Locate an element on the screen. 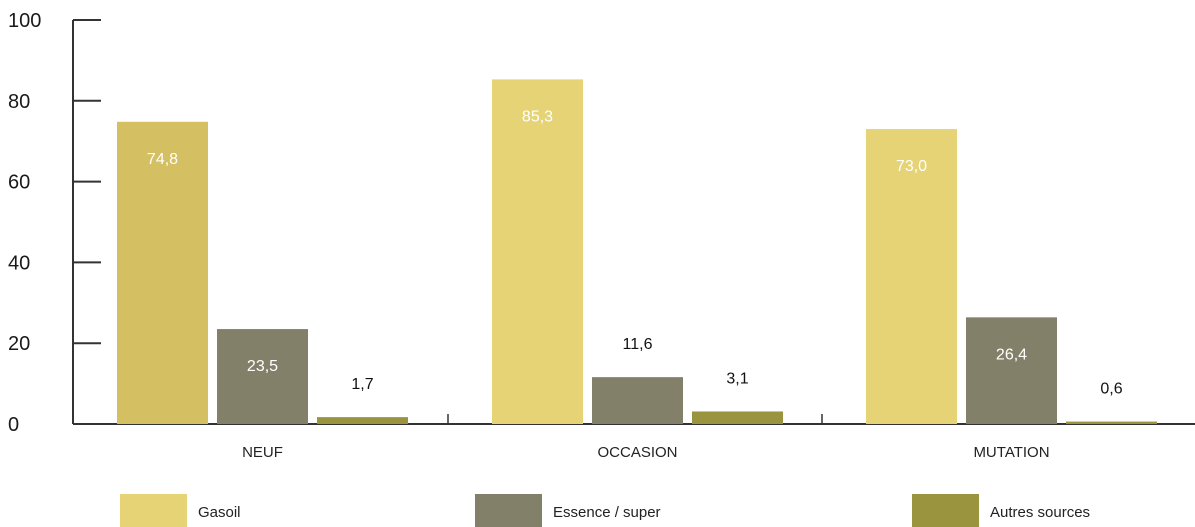  y-tick-label: 40 is located at coordinates (19, 263).